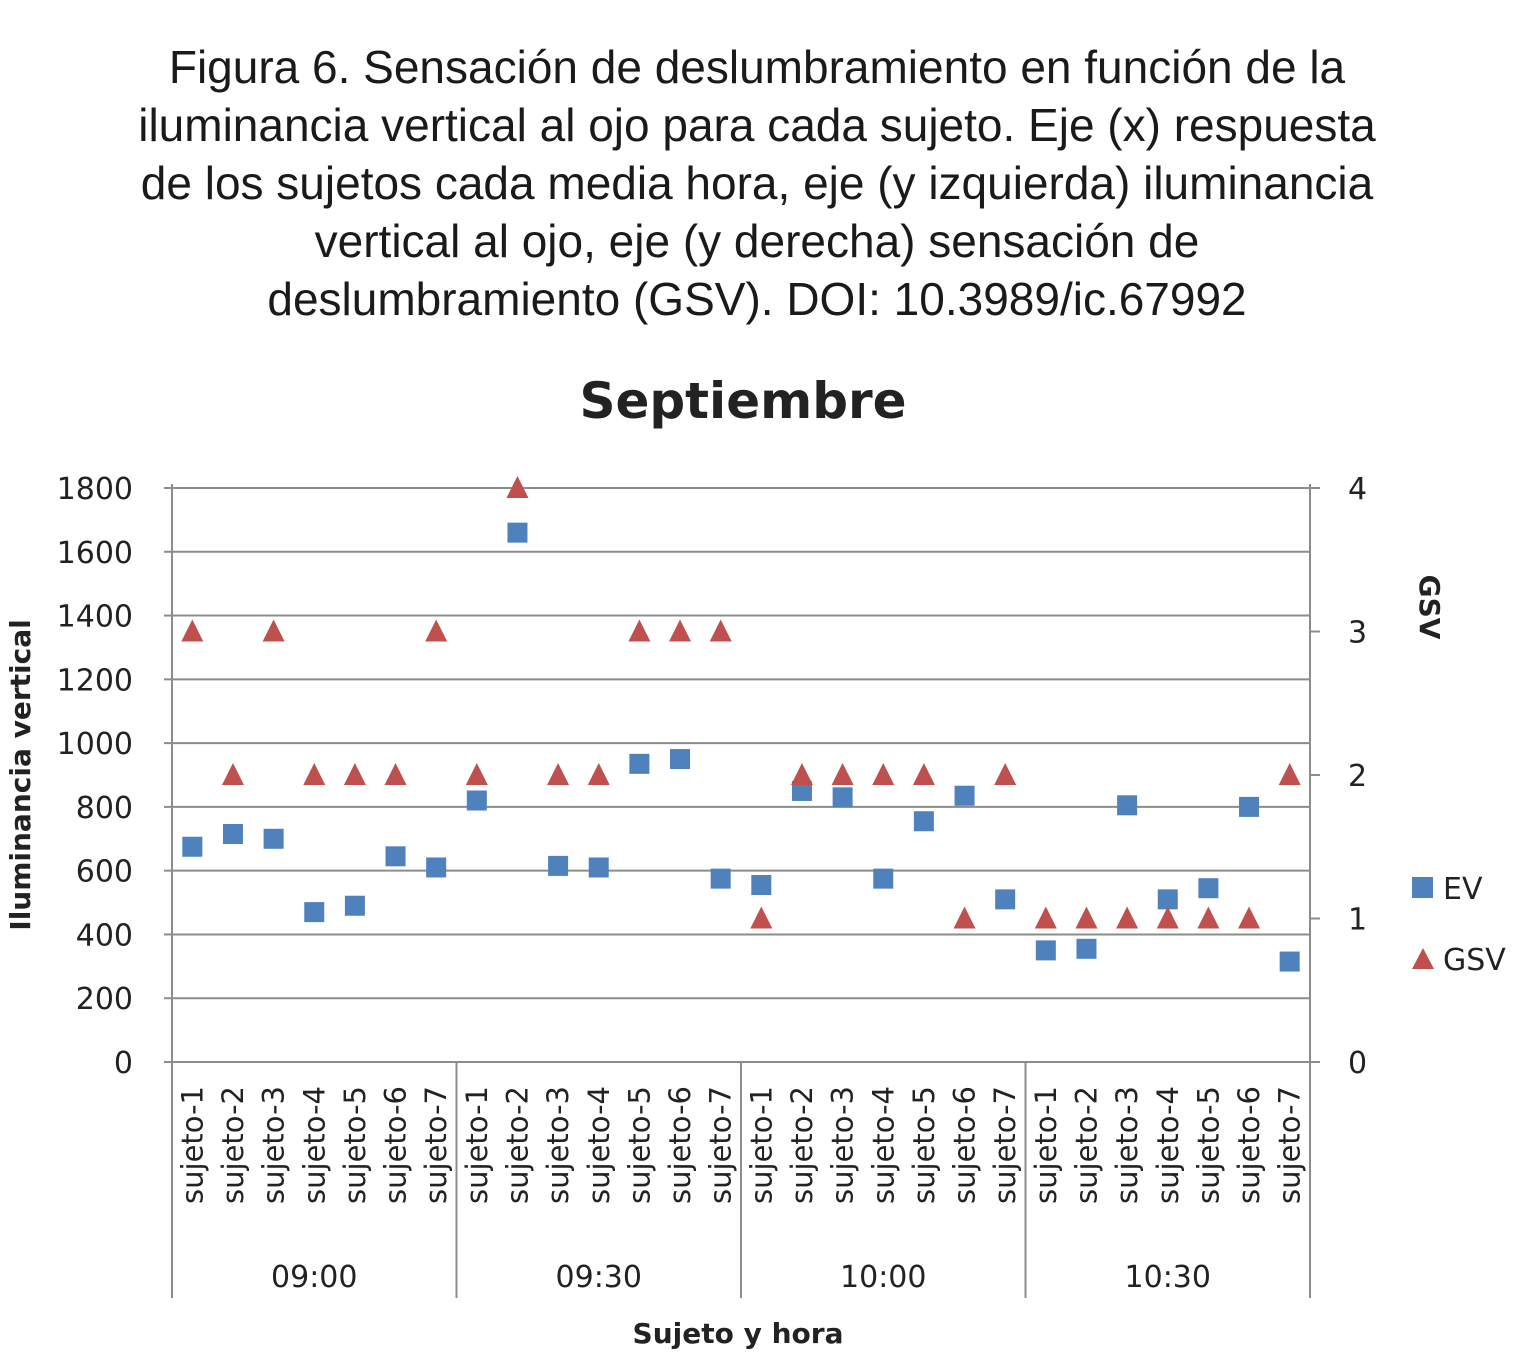 This screenshot has width=1514, height=1358. What do you see at coordinates (104, 872) in the screenshot?
I see `y-tick-label: 600` at bounding box center [104, 872].